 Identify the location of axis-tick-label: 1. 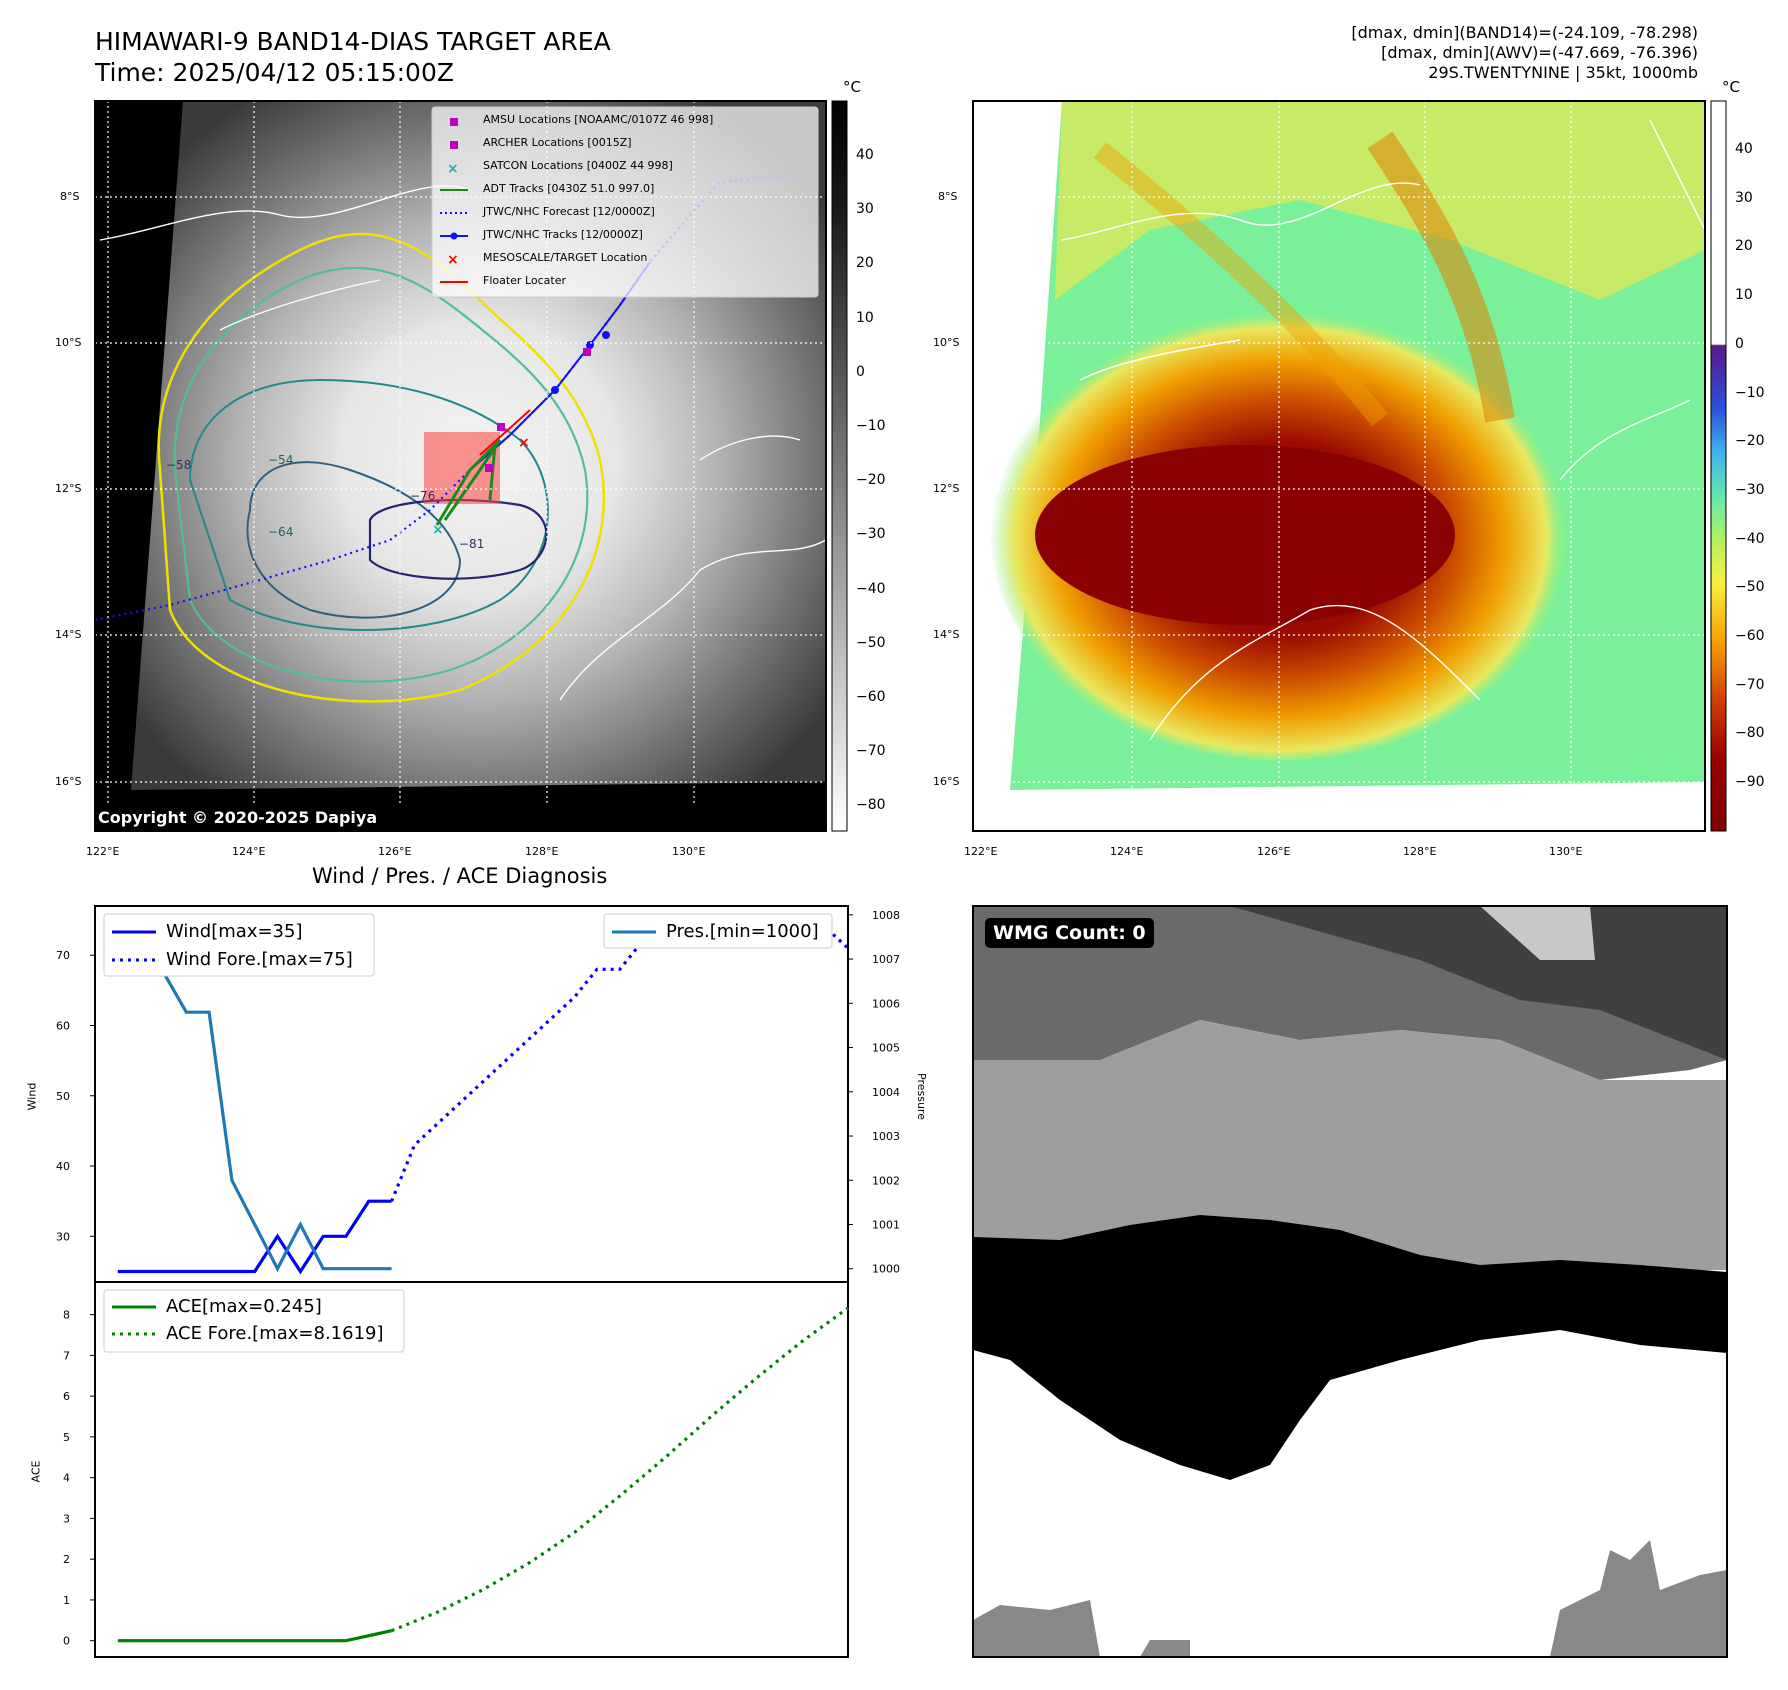
(66, 1600).